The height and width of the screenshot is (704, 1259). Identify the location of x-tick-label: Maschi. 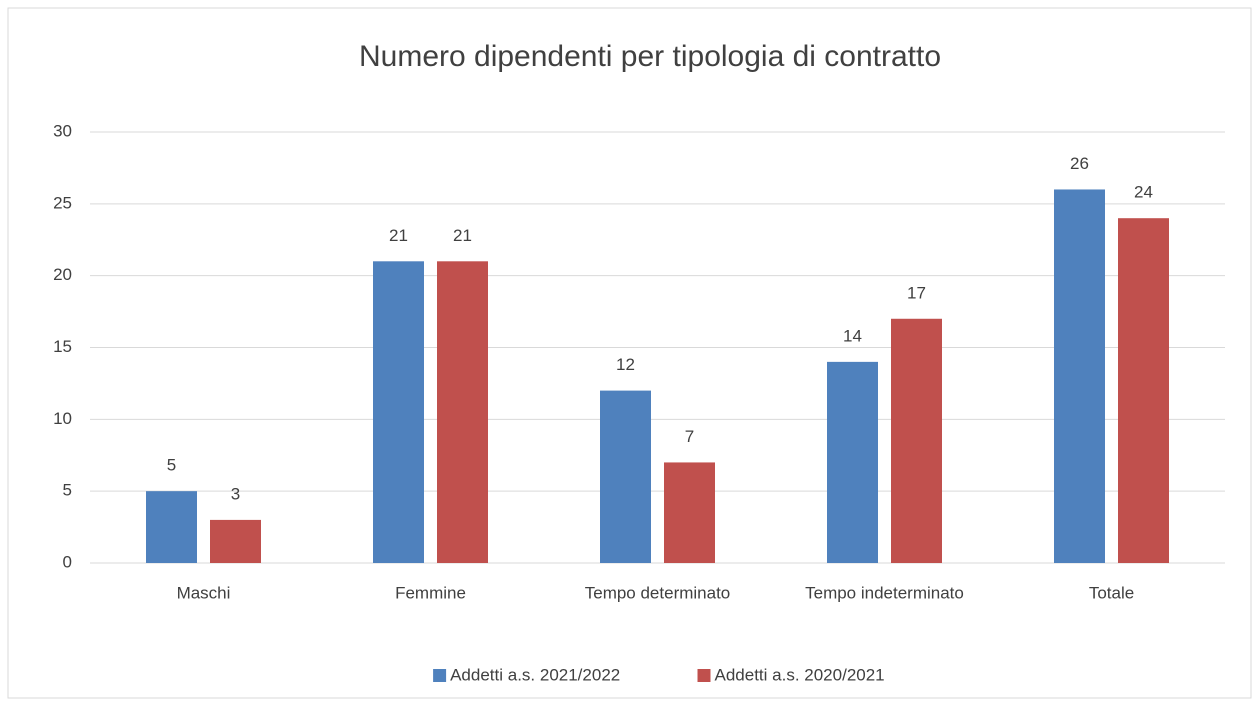
(204, 592).